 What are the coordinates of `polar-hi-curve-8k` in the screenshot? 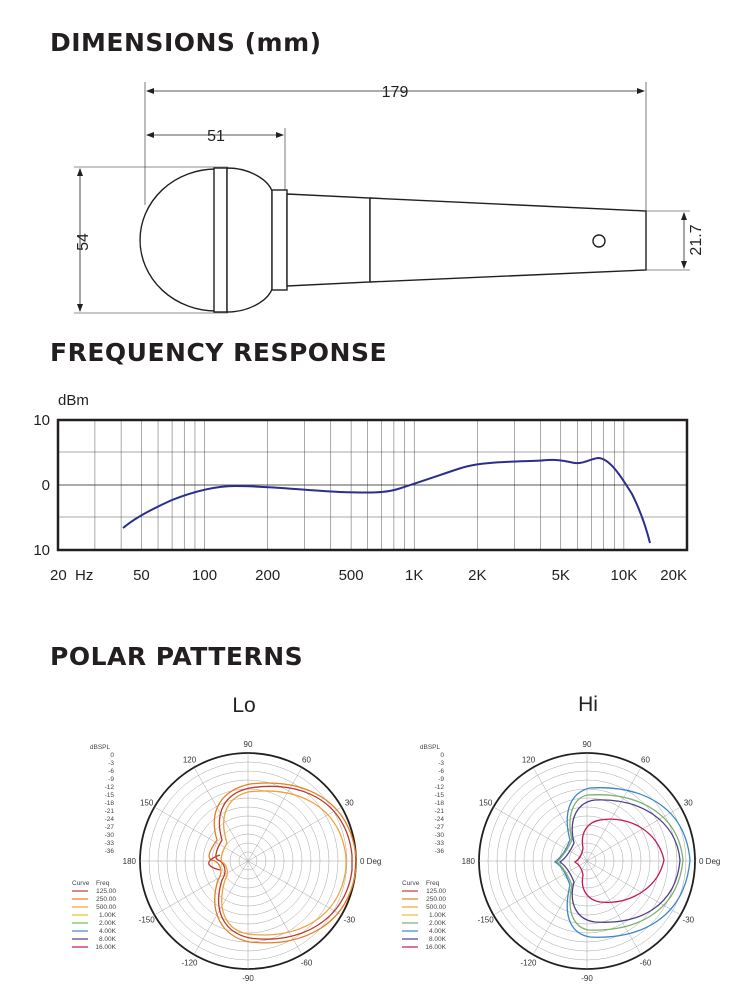 It's located at (619, 861).